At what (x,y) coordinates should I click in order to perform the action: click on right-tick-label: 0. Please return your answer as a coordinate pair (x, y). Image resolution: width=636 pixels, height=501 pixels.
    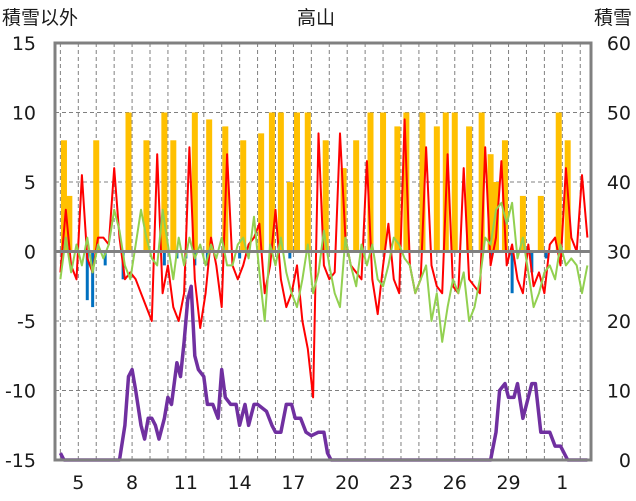
    Looking at the image, I should click on (625, 461).